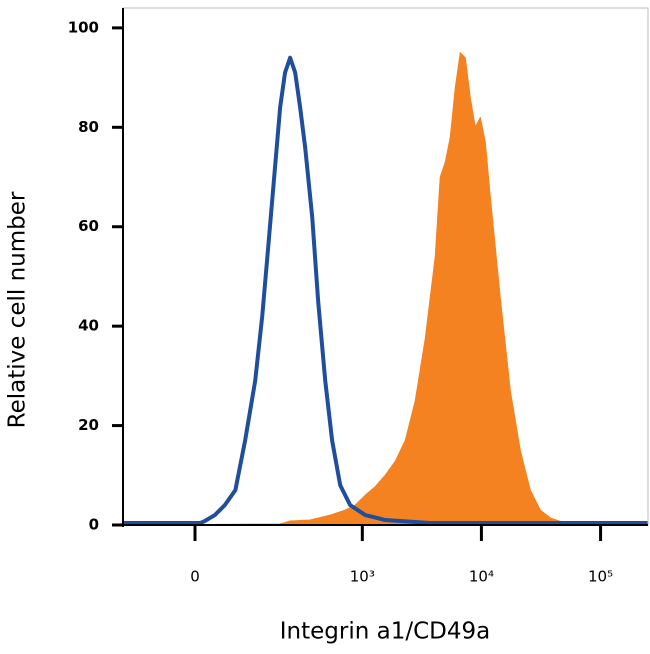 The image size is (650, 654). I want to click on x-tick-label: 10⁴, so click(481, 577).